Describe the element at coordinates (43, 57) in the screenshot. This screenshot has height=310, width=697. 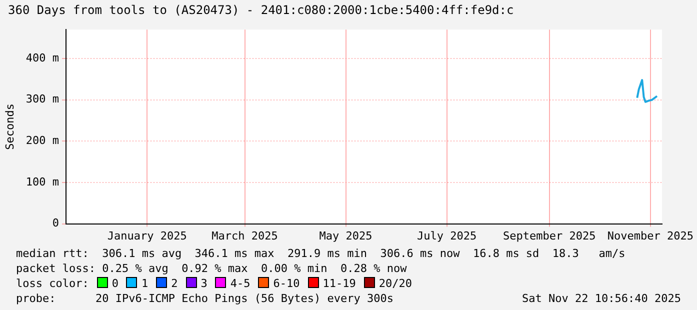
I see `y-tick-label: 400 m` at that location.